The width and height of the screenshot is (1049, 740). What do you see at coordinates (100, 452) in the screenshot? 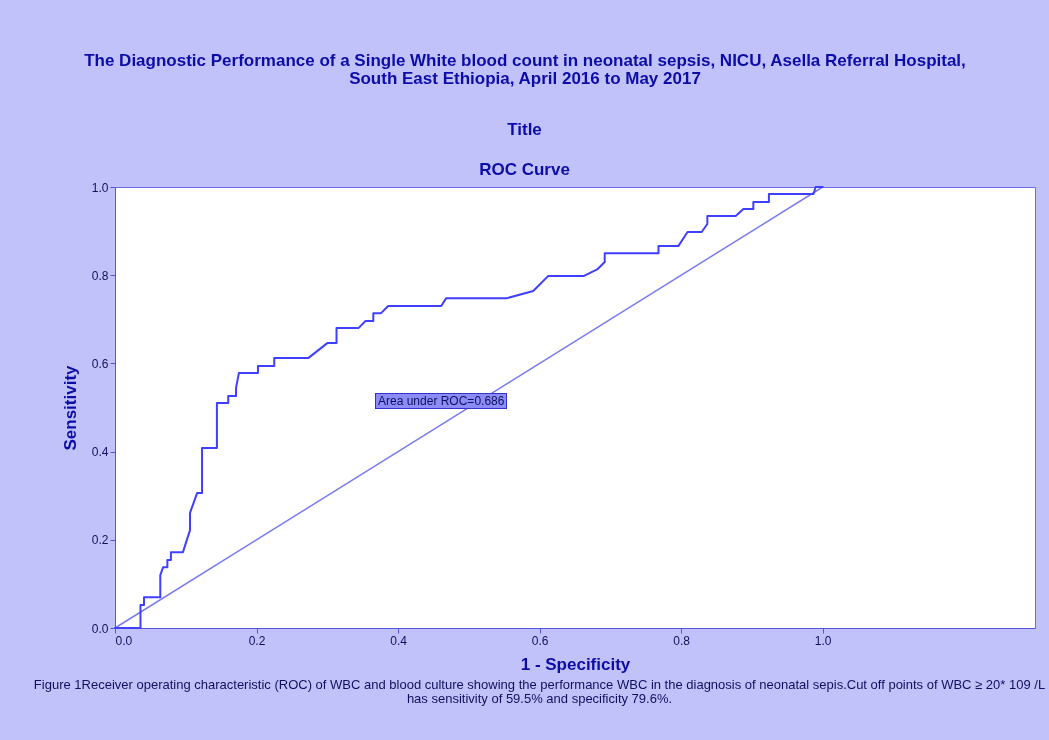
I see `y-tick-label: 0.4` at bounding box center [100, 452].